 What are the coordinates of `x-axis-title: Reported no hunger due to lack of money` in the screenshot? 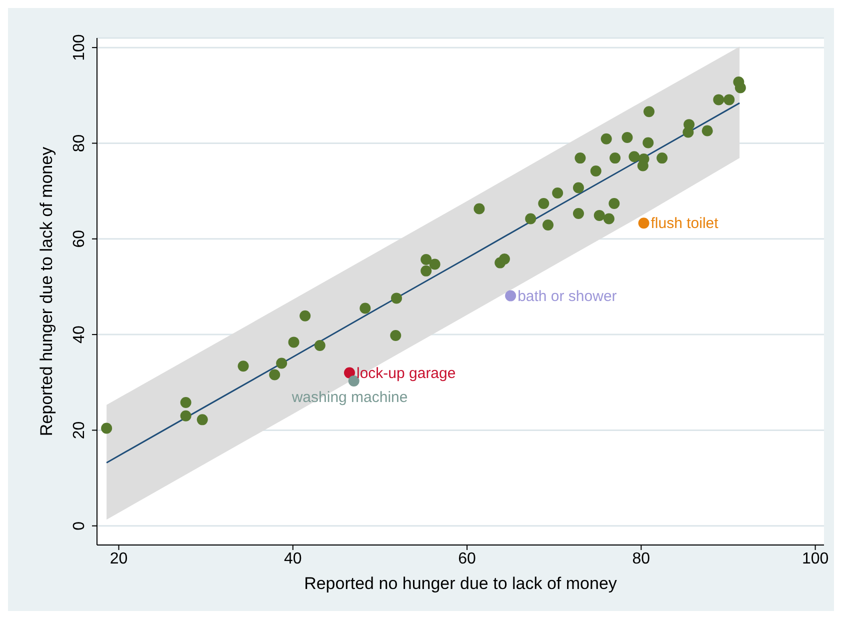 It's located at (461, 583).